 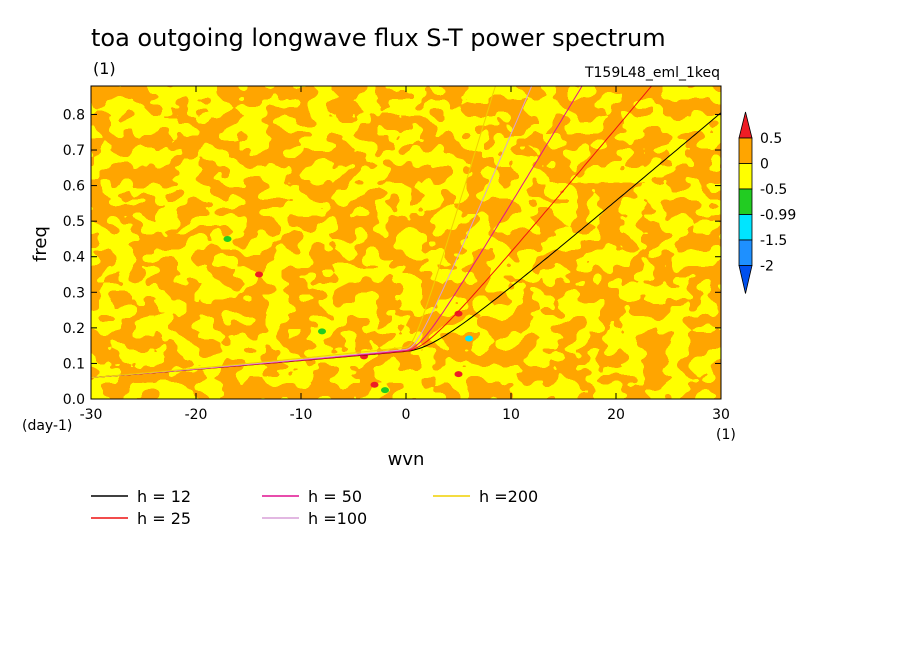 I want to click on y-tick-label-8: 0.8, so click(x=74, y=115).